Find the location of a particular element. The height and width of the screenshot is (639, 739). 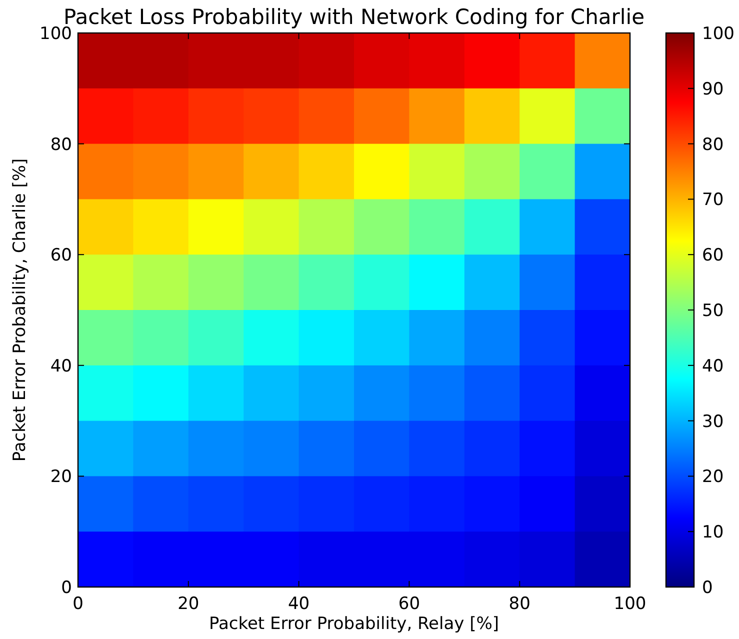

color-bar-label: 90 is located at coordinates (713, 89).